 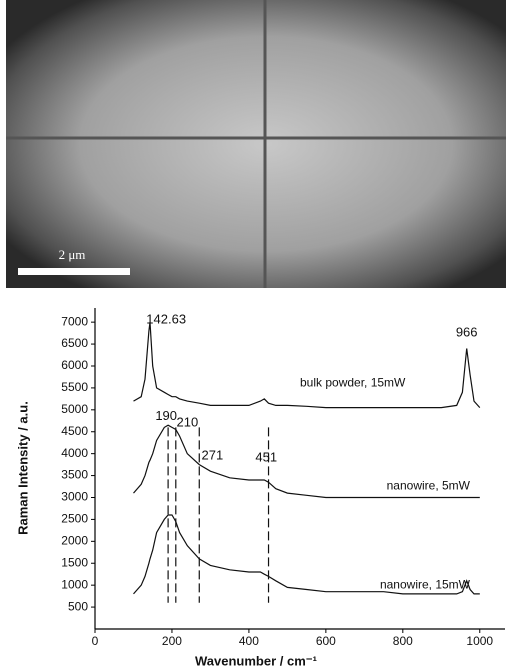 I want to click on peak-label: 271, so click(x=213, y=454).